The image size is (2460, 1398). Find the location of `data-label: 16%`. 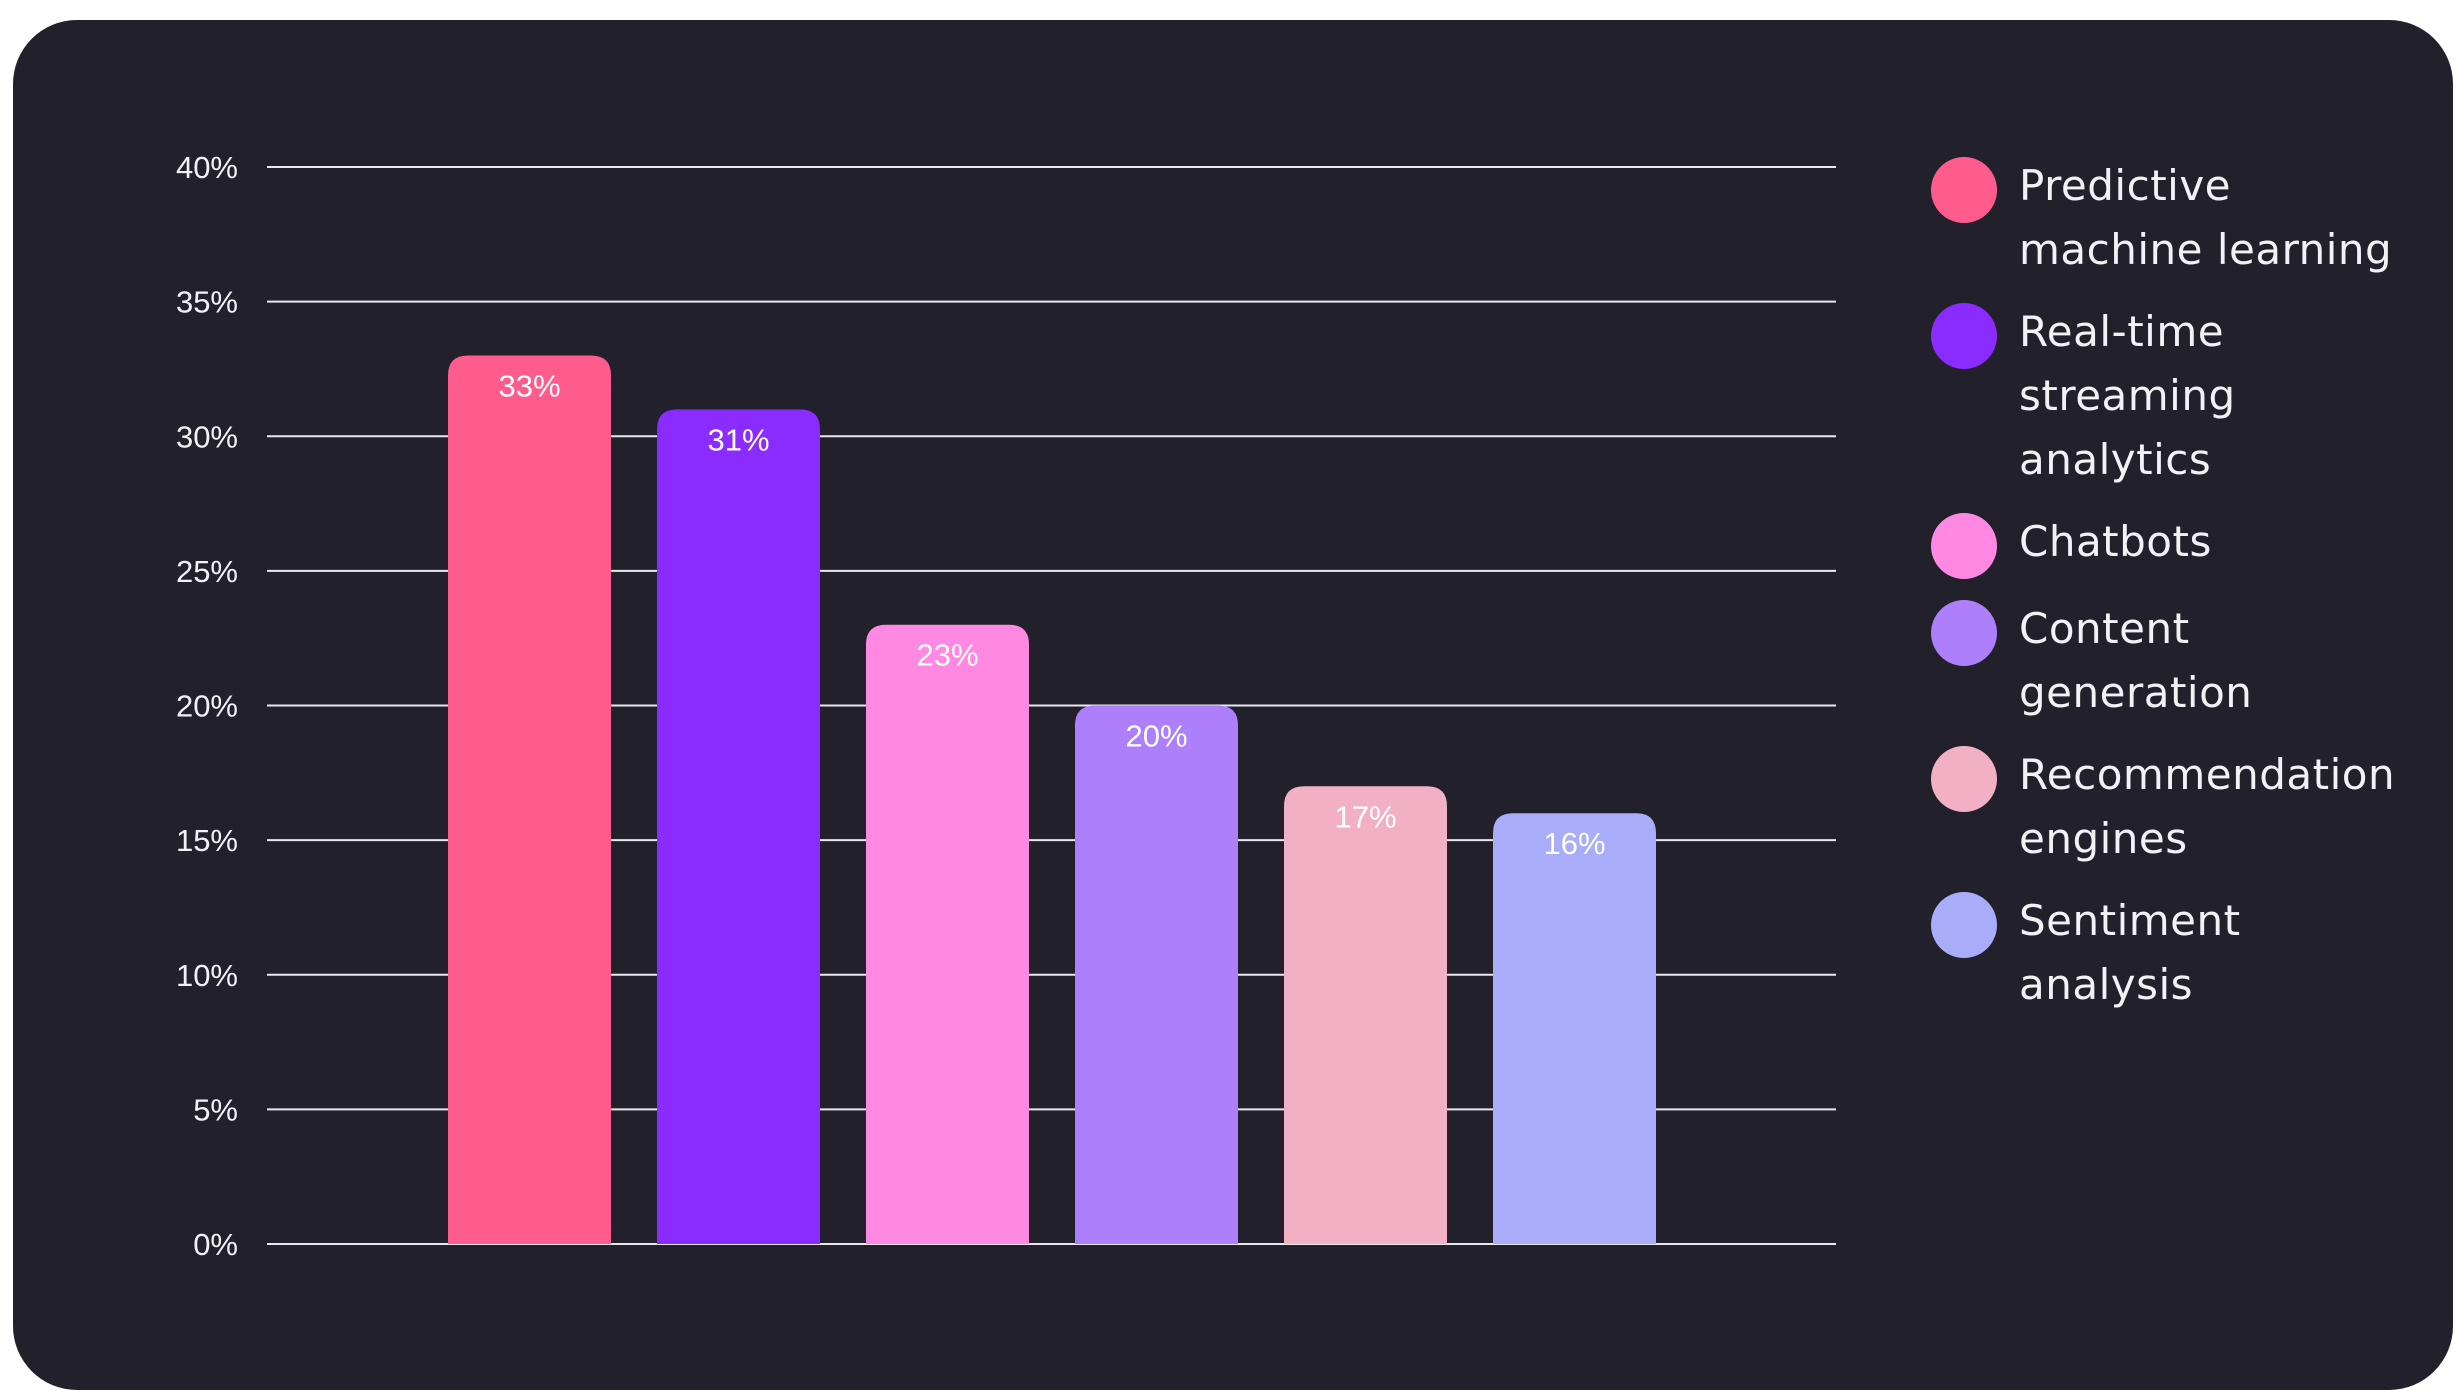

data-label: 16% is located at coordinates (1574, 843).